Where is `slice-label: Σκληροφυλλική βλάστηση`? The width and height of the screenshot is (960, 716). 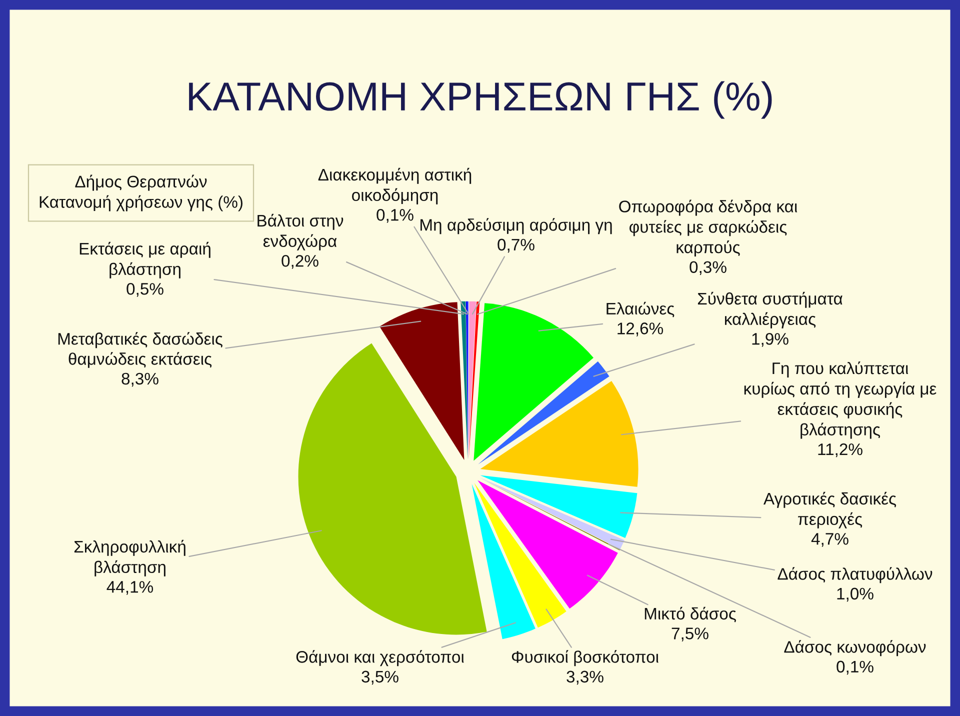 slice-label: Σκληροφυλλική βλάστηση is located at coordinates (130, 558).